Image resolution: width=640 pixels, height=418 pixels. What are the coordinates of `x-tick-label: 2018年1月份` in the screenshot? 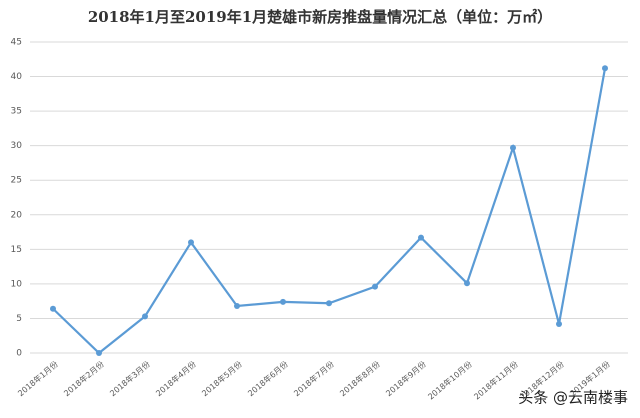 It's located at (38, 378).